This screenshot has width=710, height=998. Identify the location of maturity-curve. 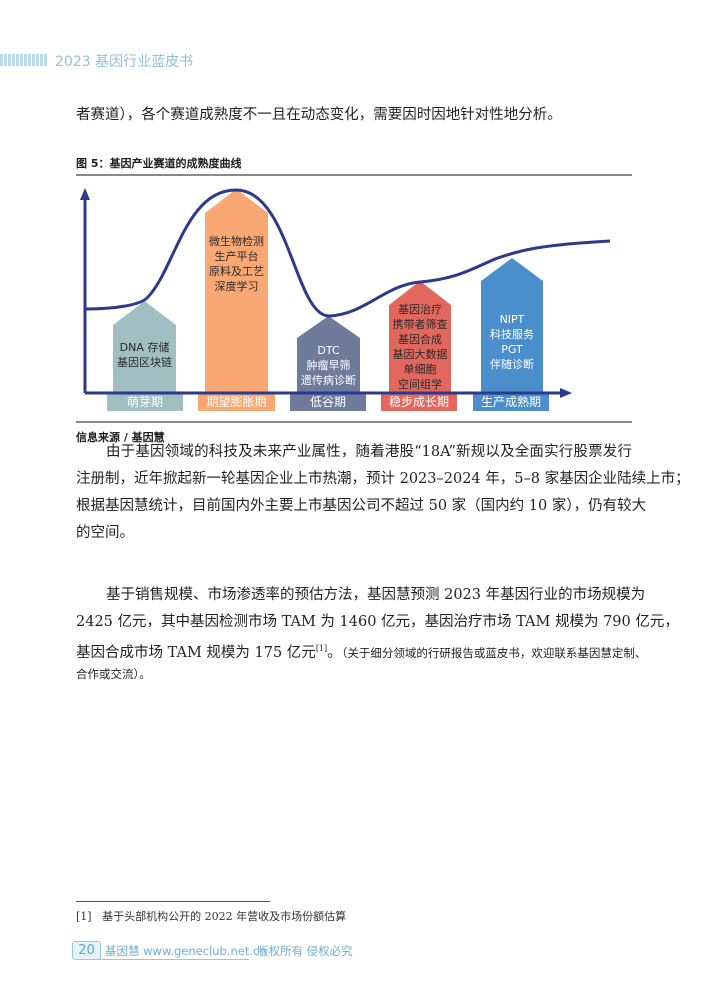
(347, 253).